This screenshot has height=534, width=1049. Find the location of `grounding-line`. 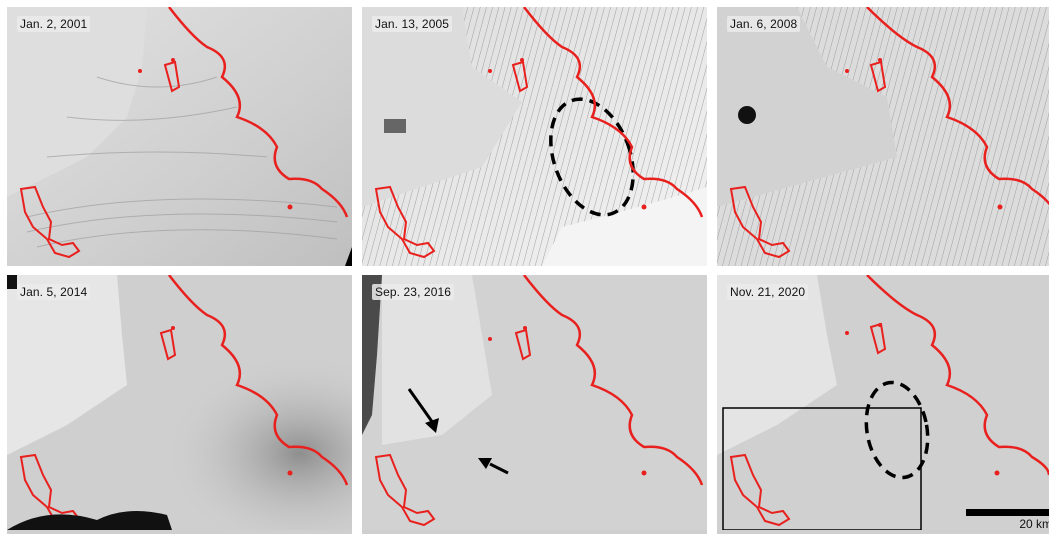

grounding-line is located at coordinates (258, 112).